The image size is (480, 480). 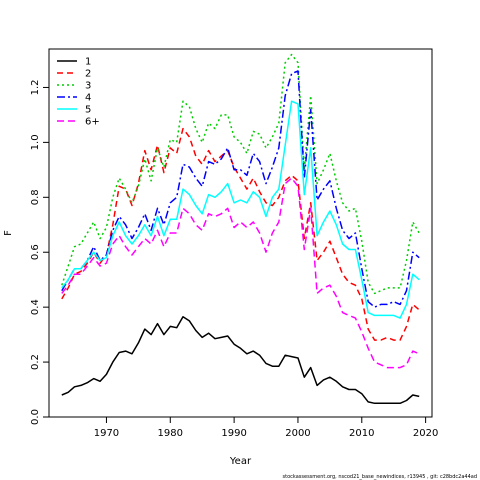 I want to click on y-tick-label: 0.0, so click(x=35, y=417).